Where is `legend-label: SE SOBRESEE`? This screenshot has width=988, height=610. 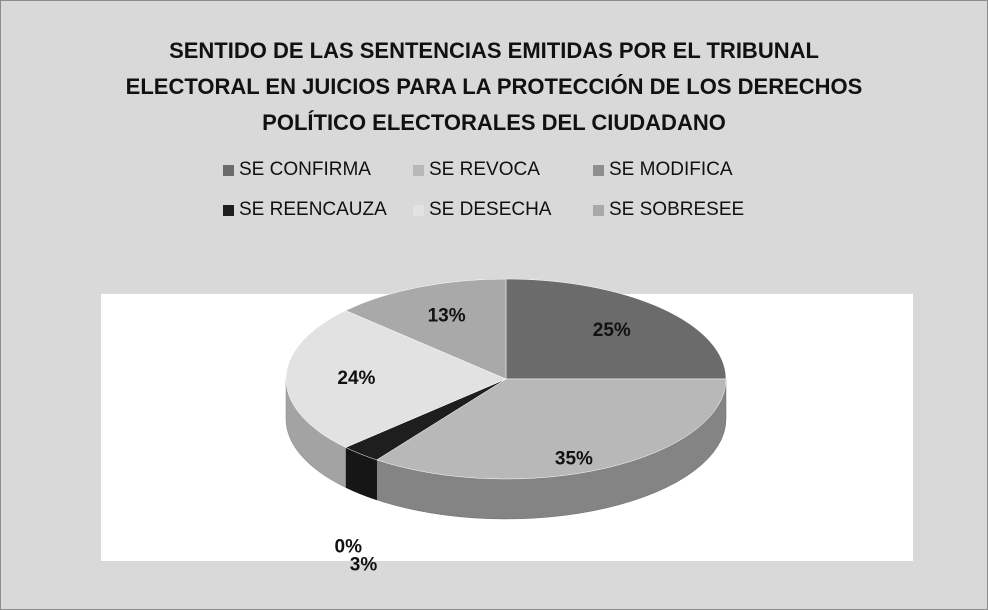
legend-label: SE SOBRESEE is located at coordinates (677, 209).